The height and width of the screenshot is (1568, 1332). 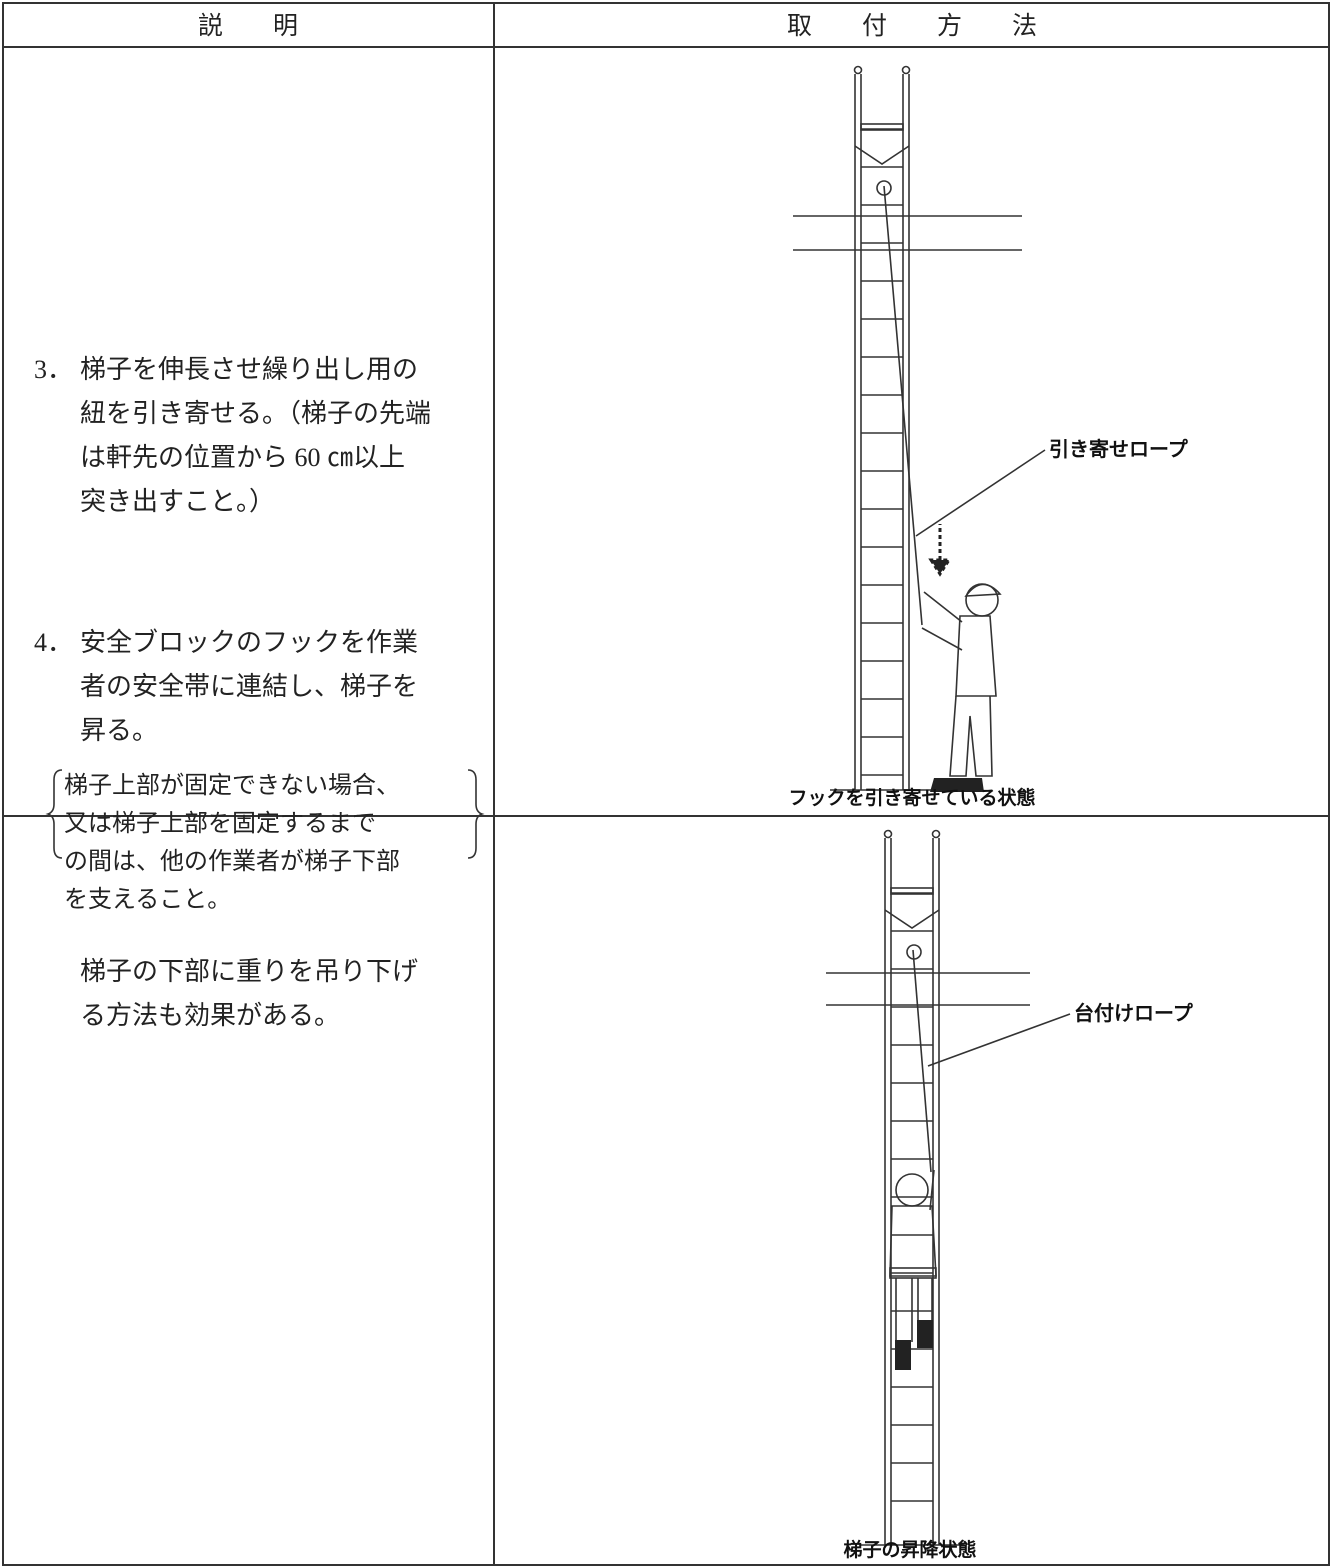 I want to click on item-text: 紐を引き寄せる。（梯子の先端, so click(x=255, y=413).